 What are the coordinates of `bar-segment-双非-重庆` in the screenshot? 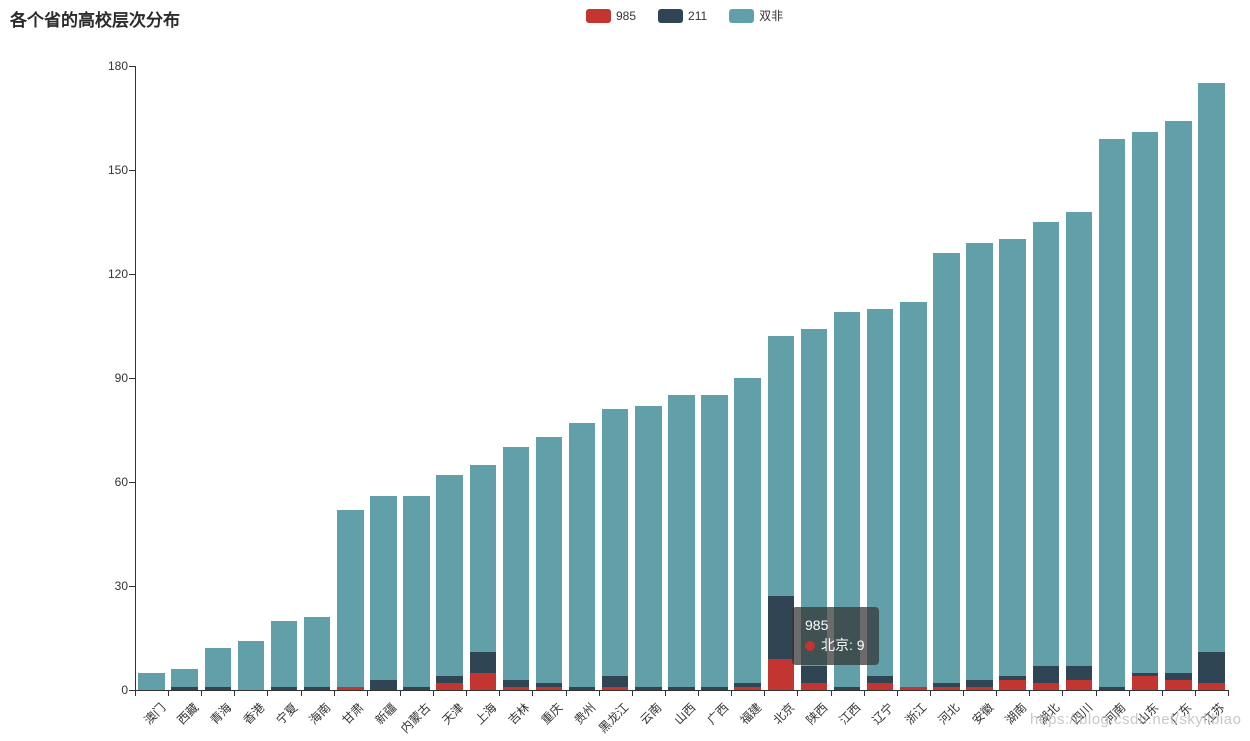 It's located at (549, 560).